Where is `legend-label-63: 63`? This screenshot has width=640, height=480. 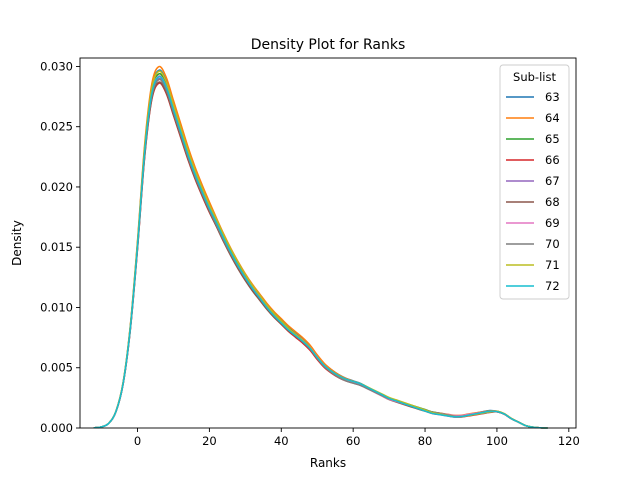
legend-label-63: 63 is located at coordinates (552, 97).